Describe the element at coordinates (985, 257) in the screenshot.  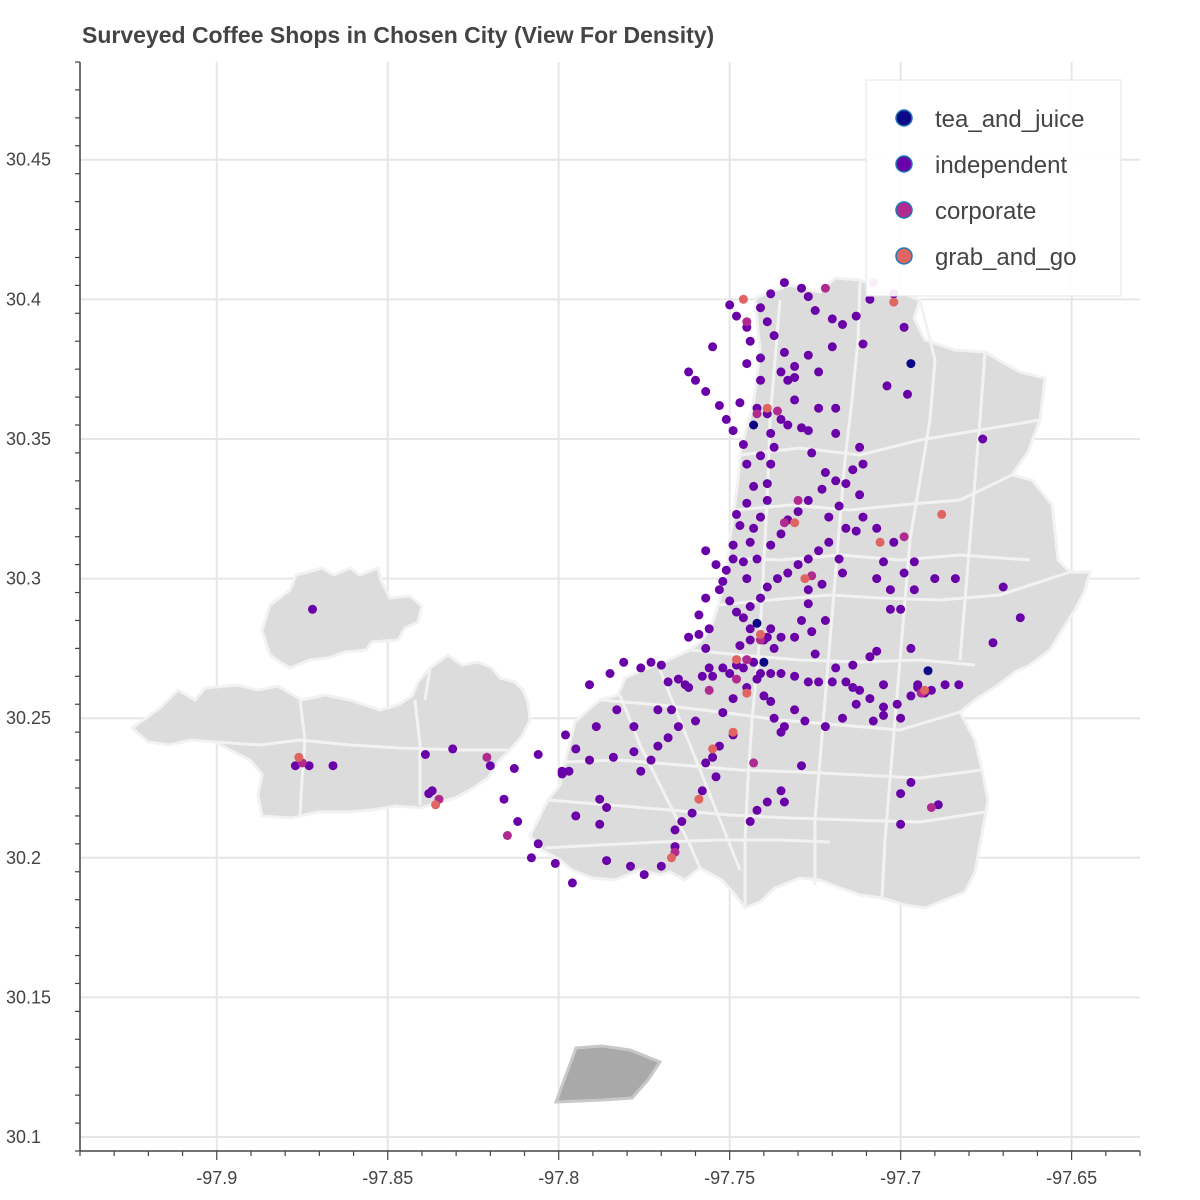
I see `legend-item-grab-and-go: grab_and_go` at that location.